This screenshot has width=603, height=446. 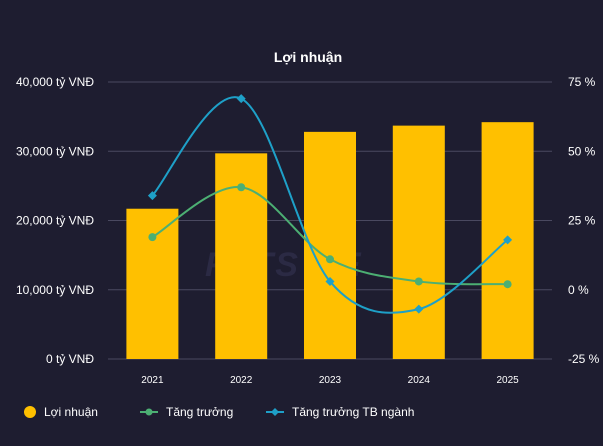 I want to click on legend-label: Tăng trưởng, so click(x=199, y=412).